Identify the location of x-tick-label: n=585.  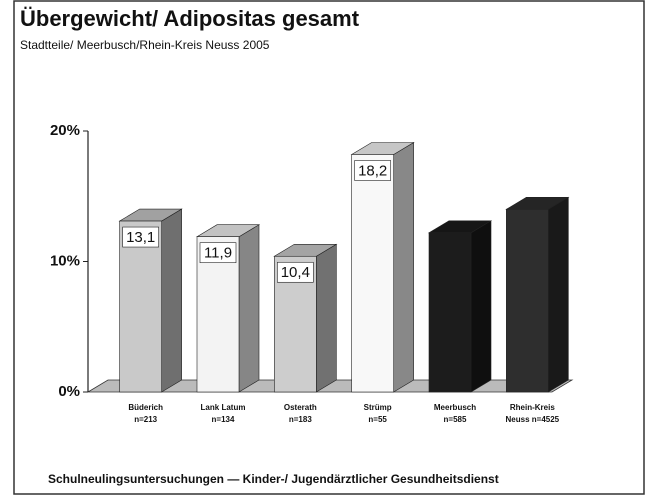
(455, 419).